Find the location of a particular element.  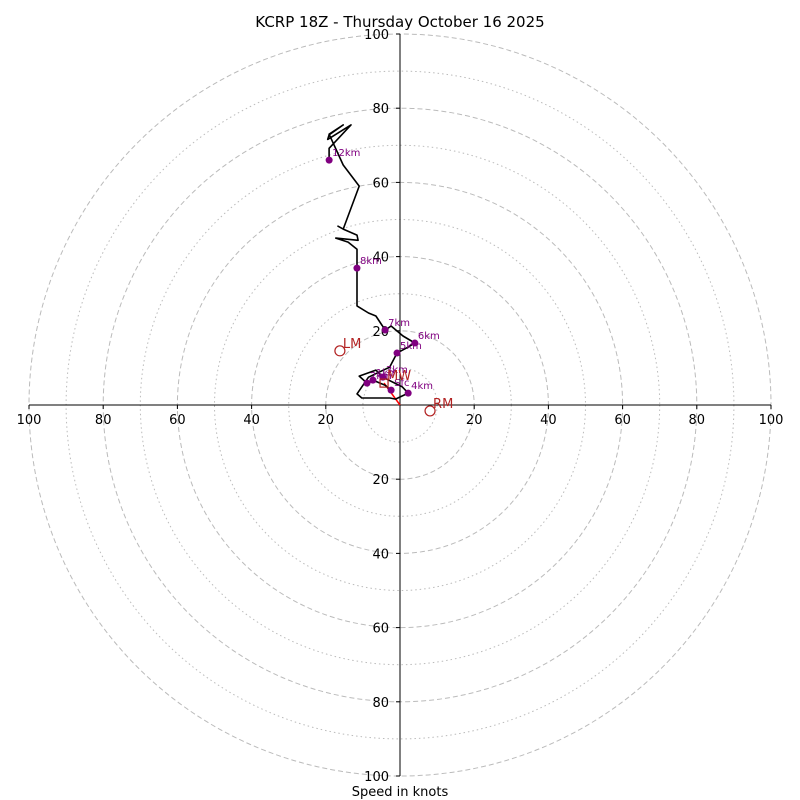

height-marker-label: 12km is located at coordinates (346, 153).